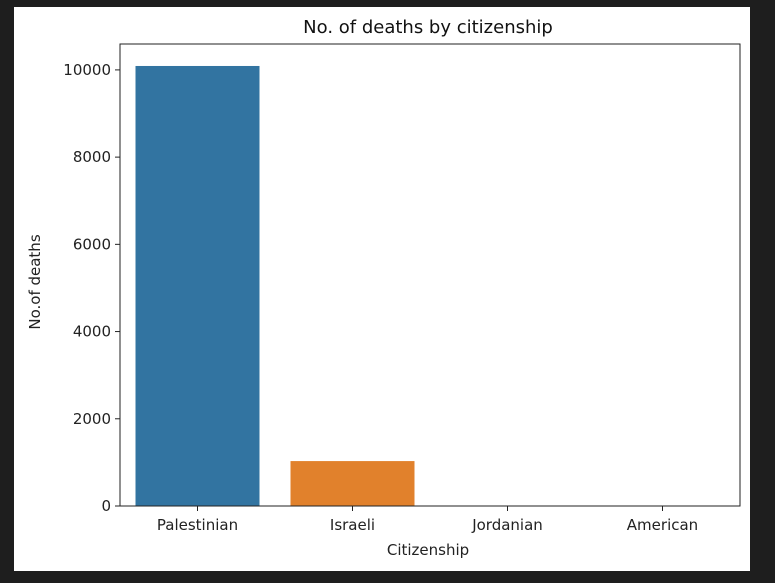  I want to click on y-tick-label: 4000, so click(92, 332).